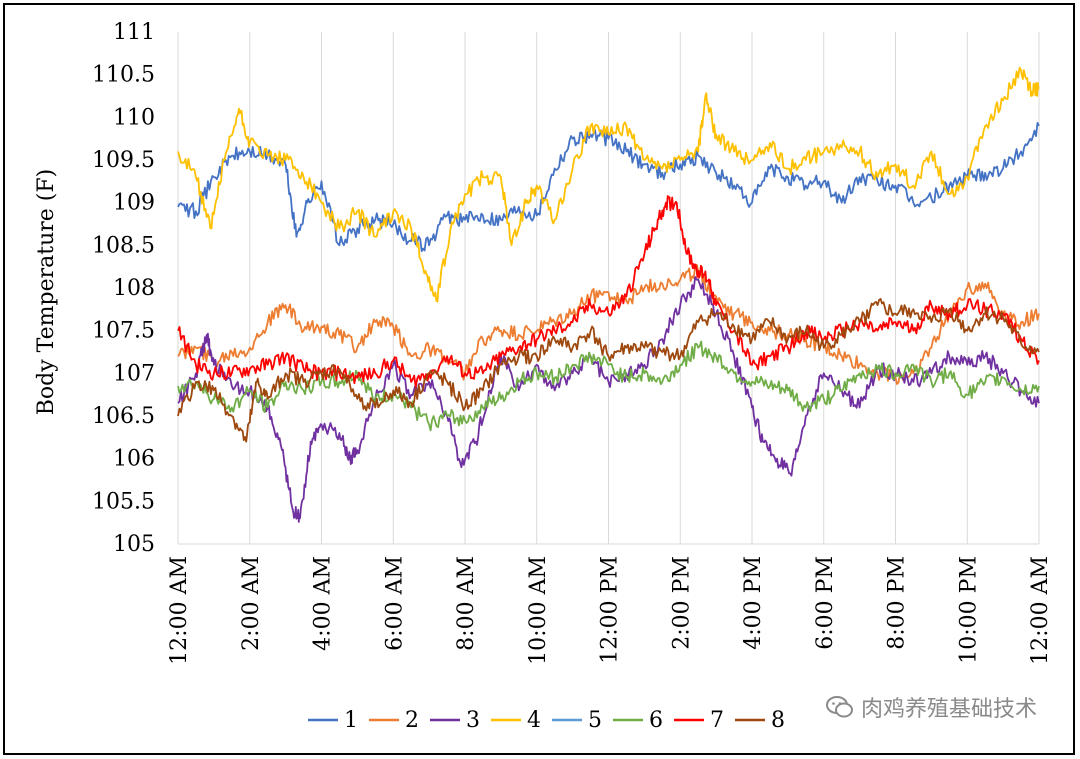  What do you see at coordinates (134, 32) in the screenshot?
I see `y-tick-label: 111` at bounding box center [134, 32].